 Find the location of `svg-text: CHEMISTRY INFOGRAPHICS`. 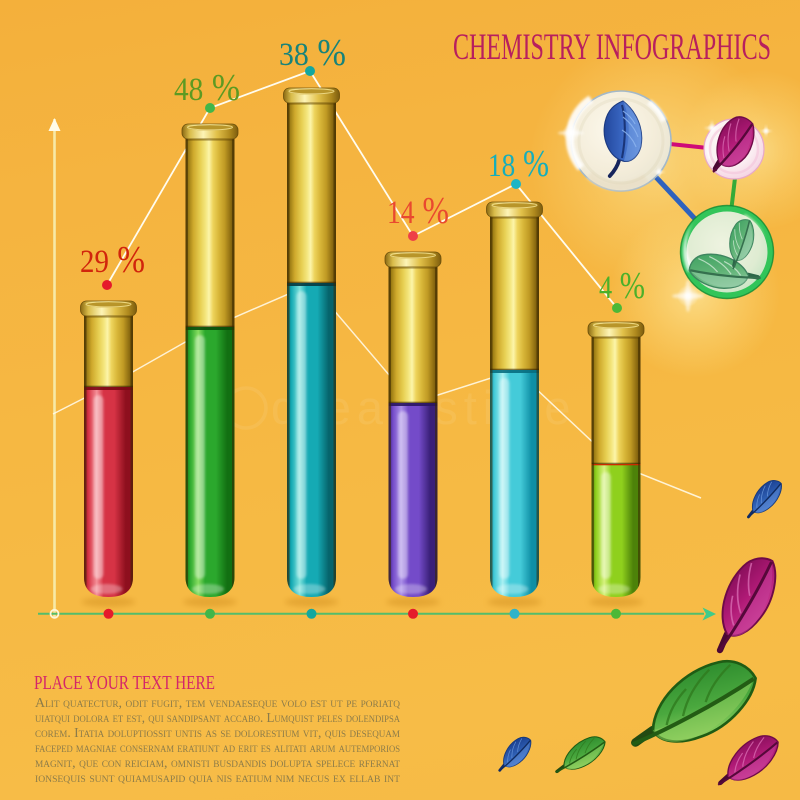

svg-text: CHEMISTRY INFOGRAPHICS is located at coordinates (612, 47).